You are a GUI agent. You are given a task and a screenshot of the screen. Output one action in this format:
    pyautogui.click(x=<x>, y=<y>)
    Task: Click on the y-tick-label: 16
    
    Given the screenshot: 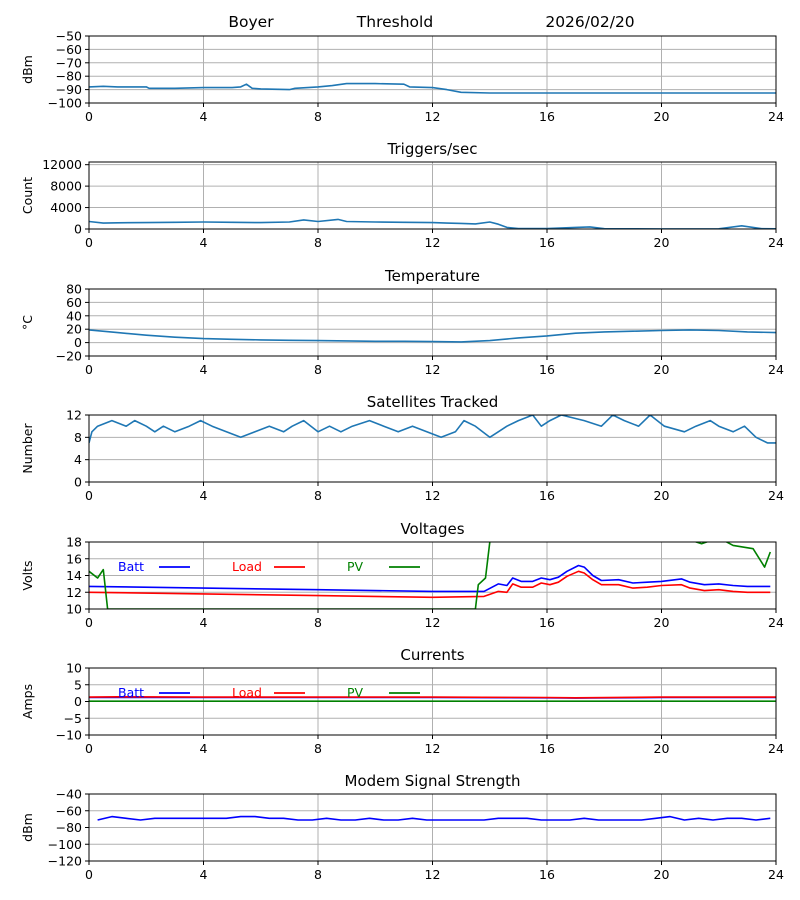 What is the action you would take?
    pyautogui.click(x=74, y=558)
    